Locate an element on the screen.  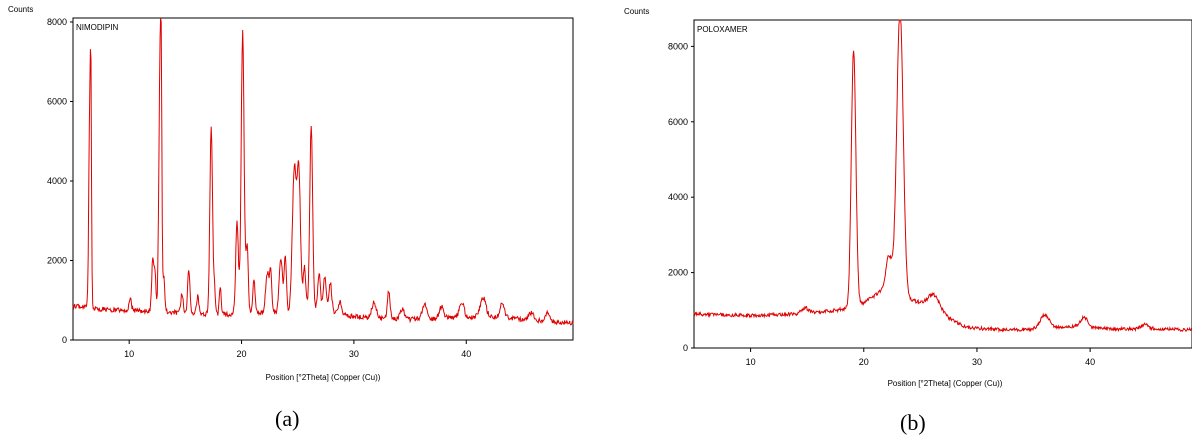
chart-b-ytick-label: 0 is located at coordinates (685, 348).